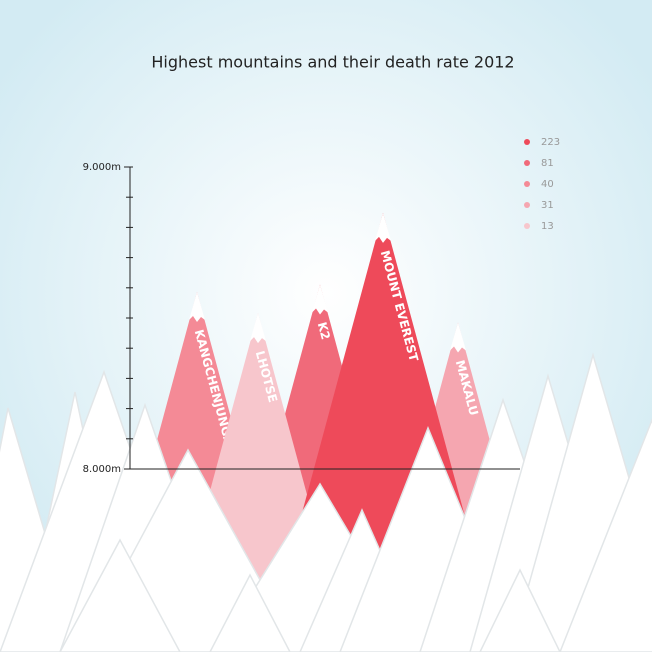 This screenshot has width=652, height=652. Describe the element at coordinates (547, 163) in the screenshot. I see `legend-label: 81` at that location.